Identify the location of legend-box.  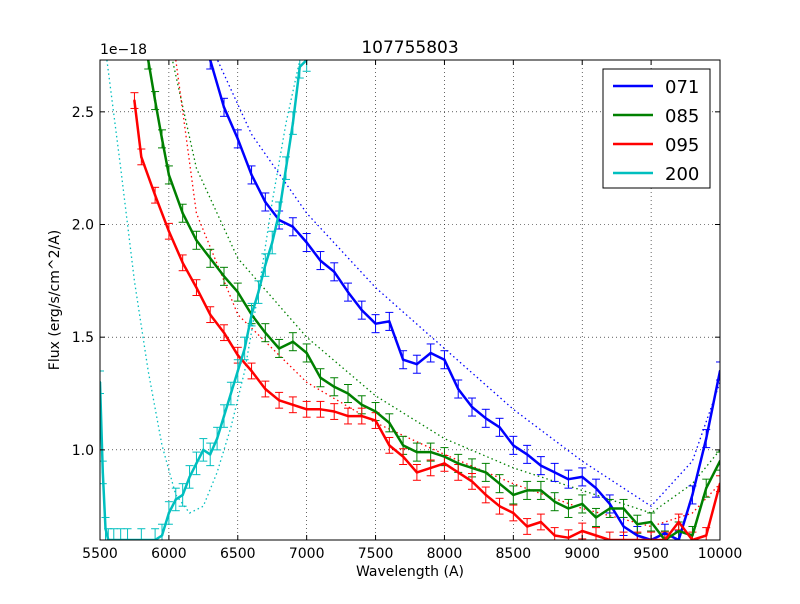
(656, 128).